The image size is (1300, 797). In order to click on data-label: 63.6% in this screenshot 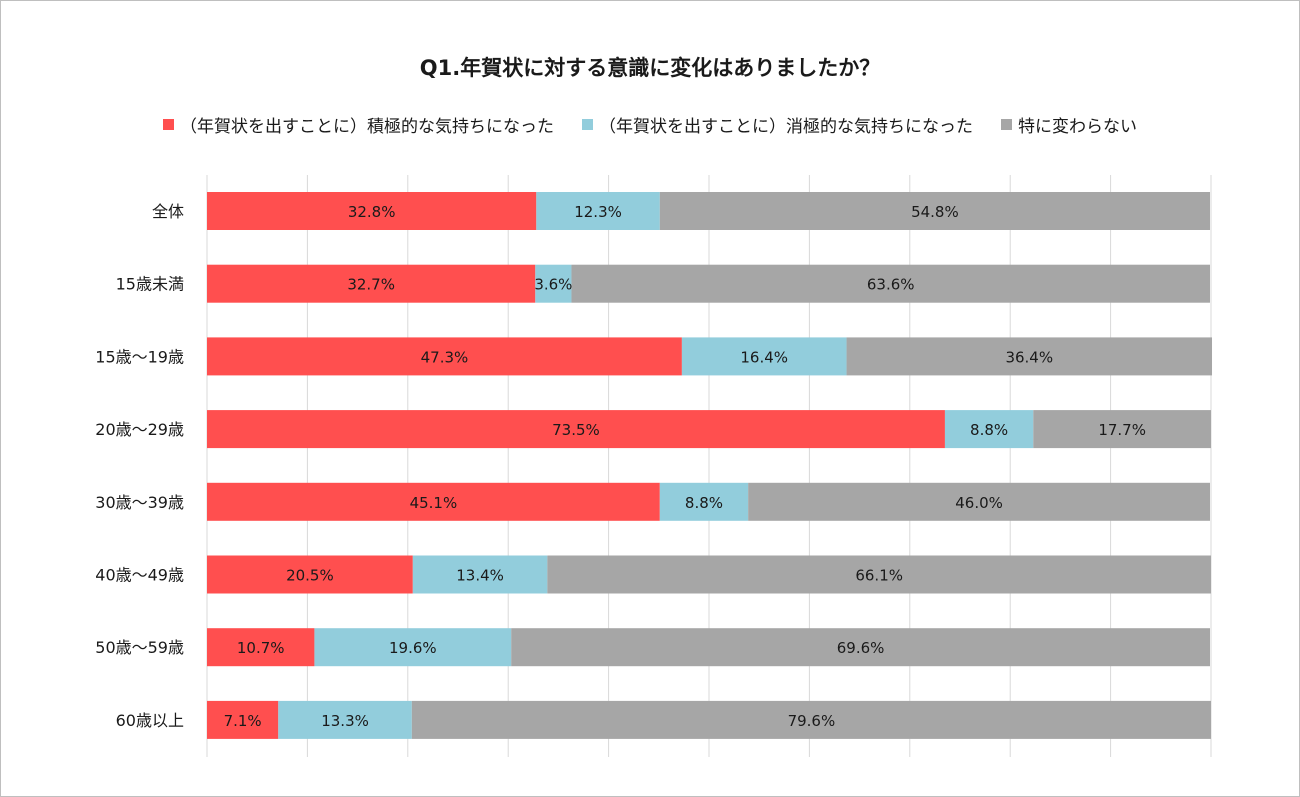, I will do `click(891, 285)`.